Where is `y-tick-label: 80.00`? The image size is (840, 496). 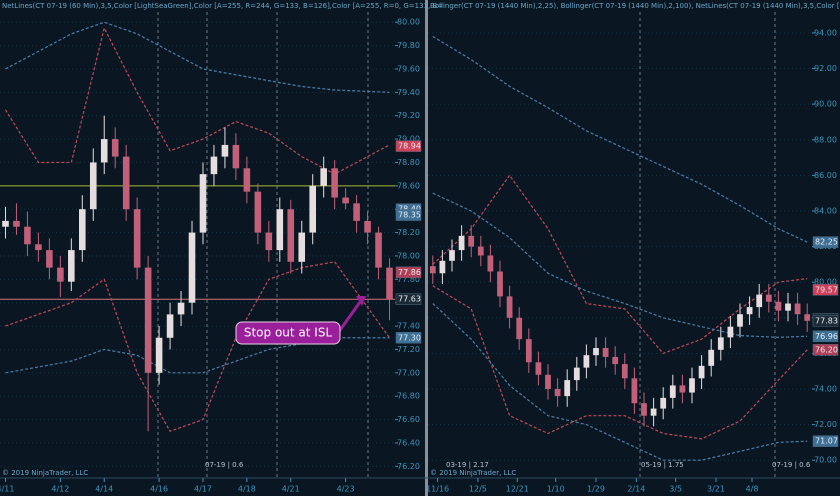
y-tick-label: 80.00 is located at coordinates (408, 22).